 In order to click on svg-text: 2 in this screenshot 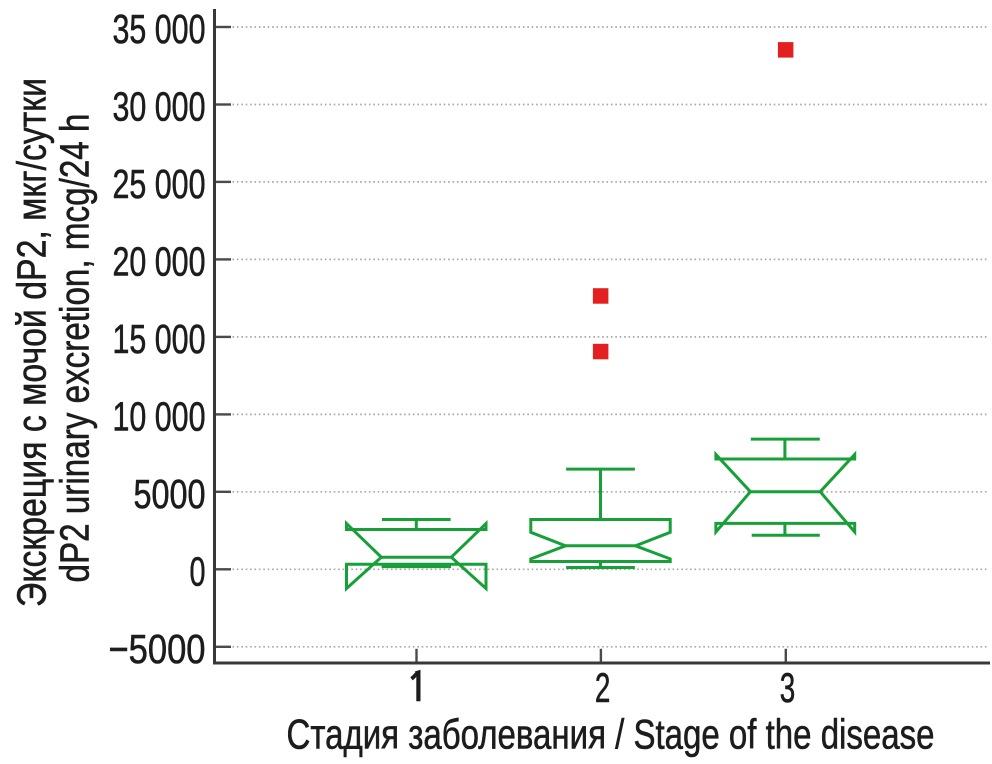, I will do `click(603, 687)`.